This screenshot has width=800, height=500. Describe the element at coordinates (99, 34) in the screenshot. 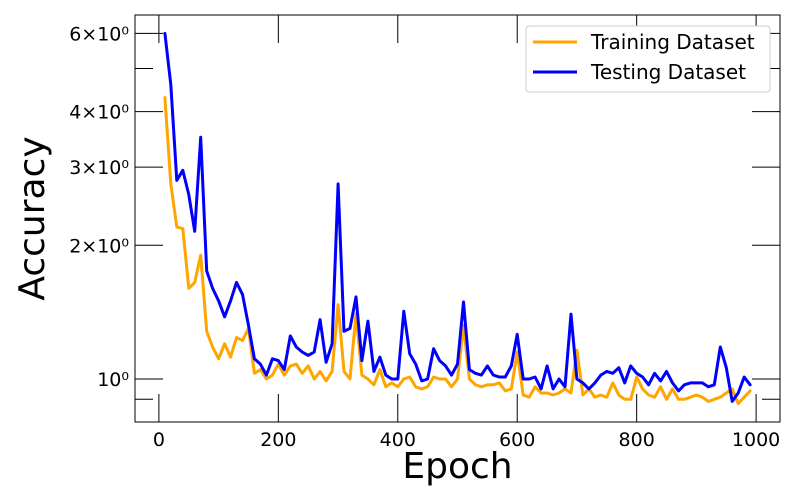

I see `y-tick-label: 6×10⁰` at that location.